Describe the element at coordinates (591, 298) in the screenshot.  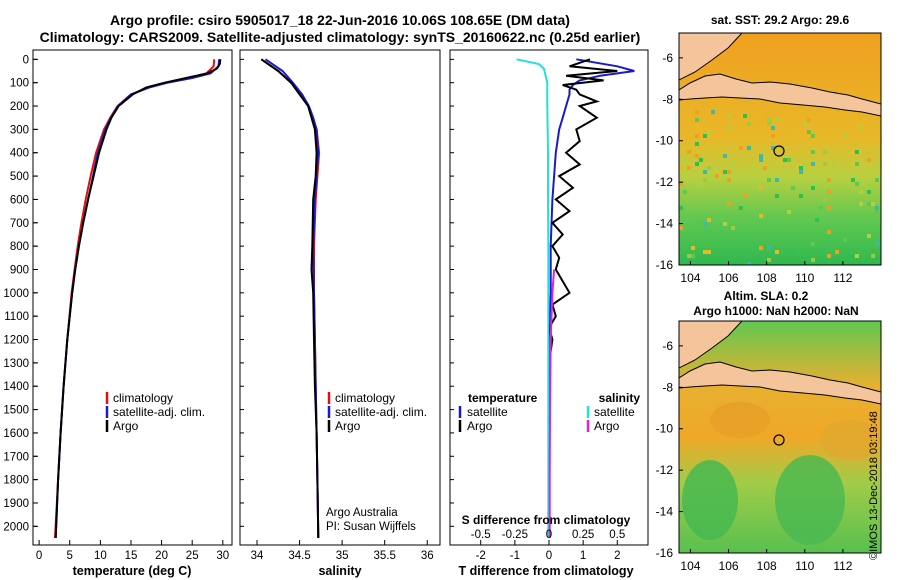
I see `differences-series-temperature-satellite` at that location.